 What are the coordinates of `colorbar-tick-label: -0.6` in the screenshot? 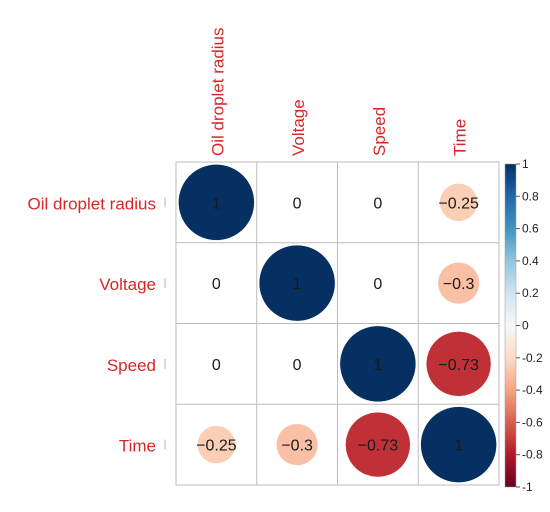 It's located at (532, 422).